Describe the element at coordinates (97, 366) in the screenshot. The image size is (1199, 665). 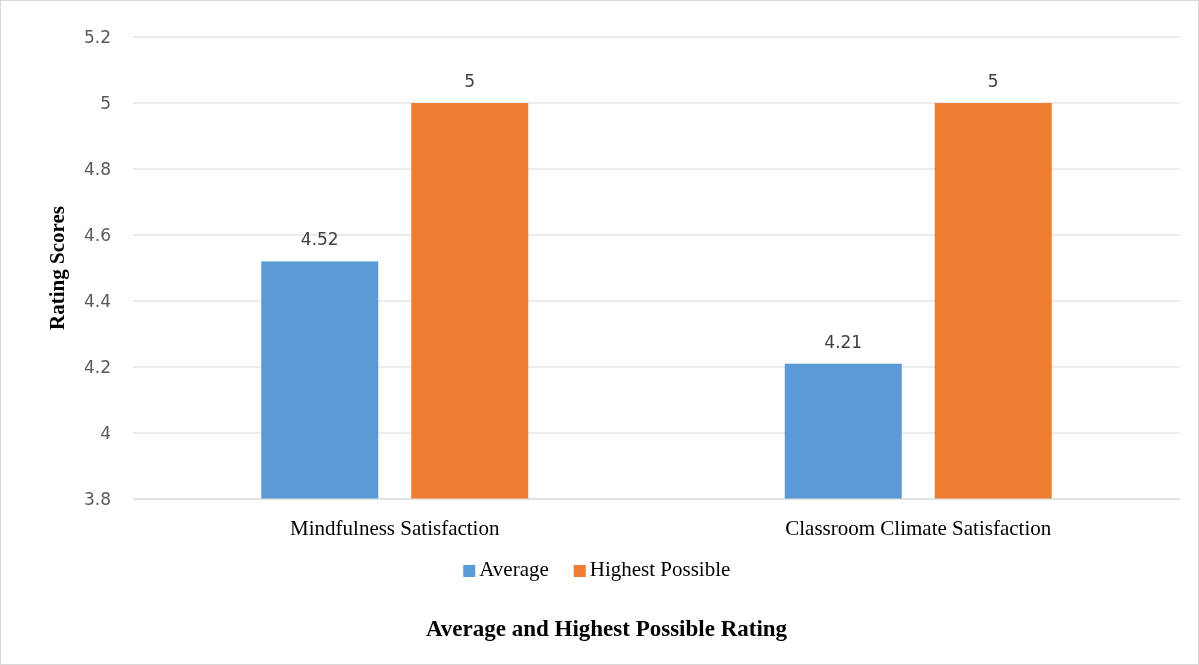
I see `y-tick-label: 4.2` at that location.